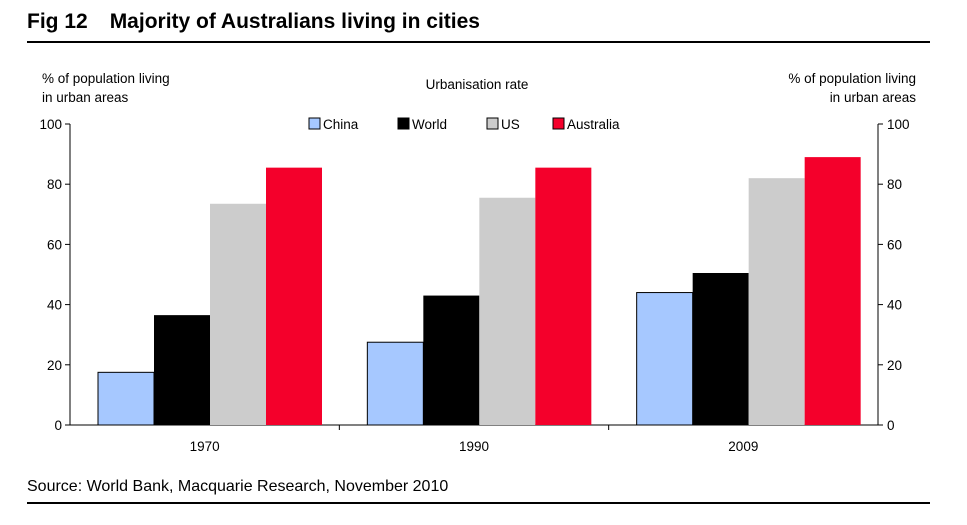  What do you see at coordinates (57, 21) in the screenshot?
I see `figure-number: Fig 12` at bounding box center [57, 21].